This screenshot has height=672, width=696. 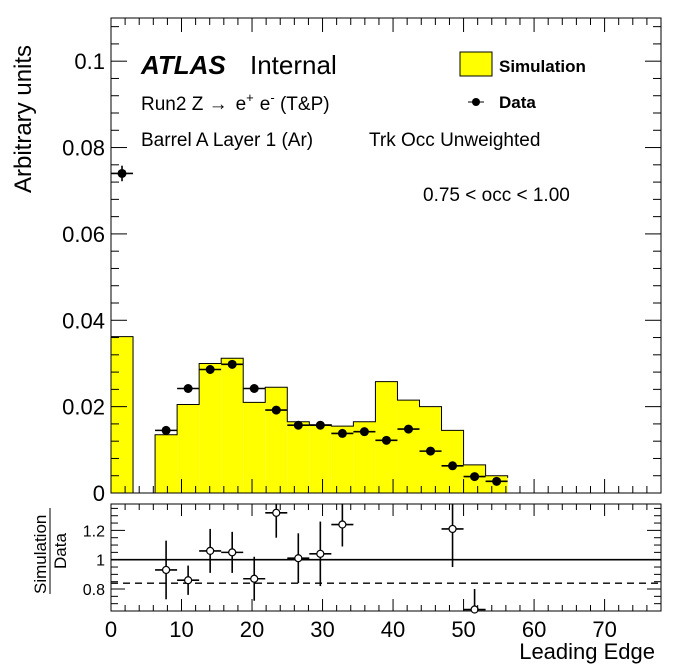 What do you see at coordinates (309, 415) in the screenshot?
I see `simulation-outline` at bounding box center [309, 415].